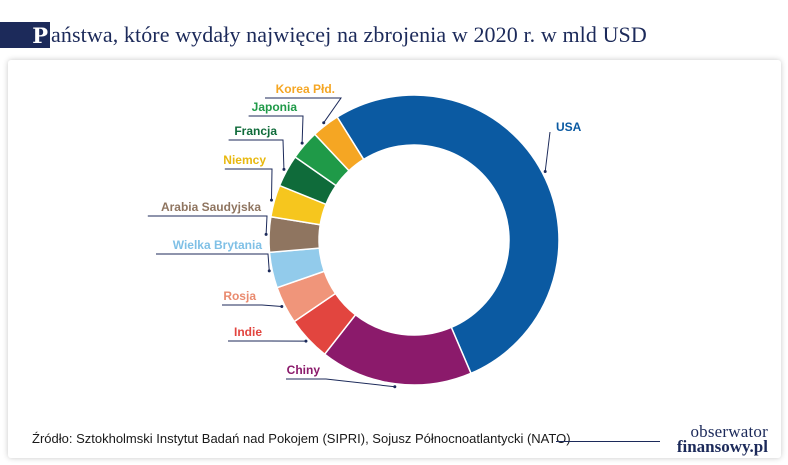 Image resolution: width=788 pixels, height=465 pixels. Describe the element at coordinates (305, 89) in the screenshot. I see `label-korea-pld: Korea Płd.` at that location.